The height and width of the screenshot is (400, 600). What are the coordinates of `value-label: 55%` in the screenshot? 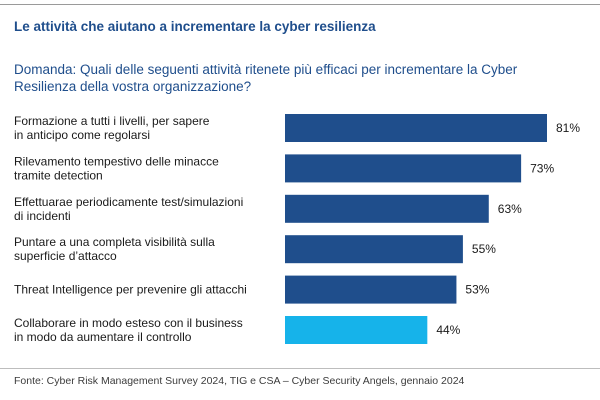 It's located at (484, 249).